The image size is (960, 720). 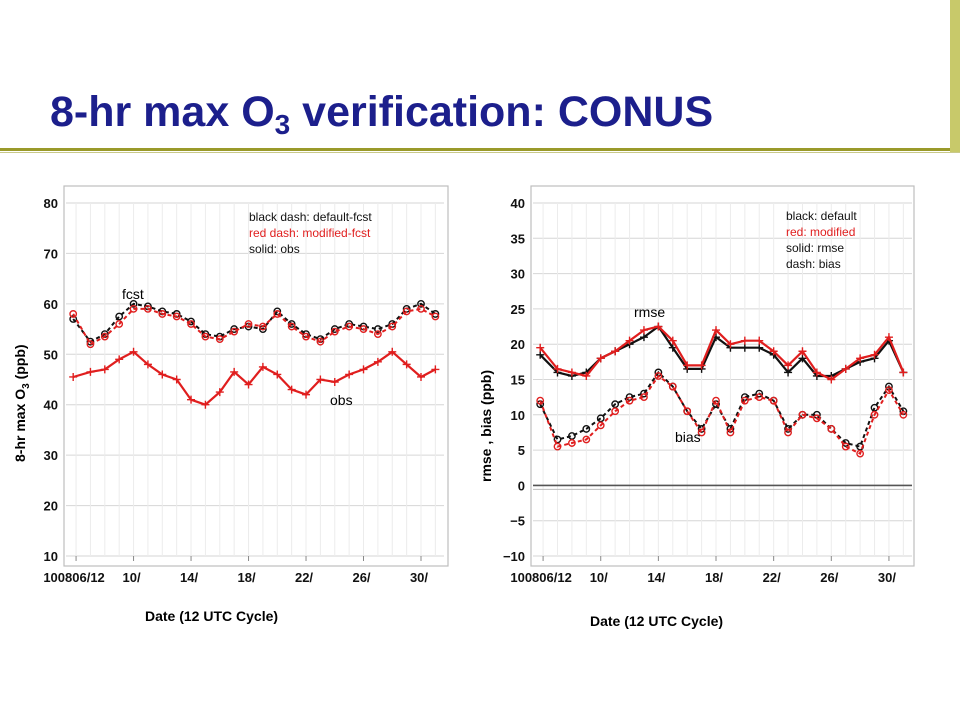 What do you see at coordinates (22, 403) in the screenshot?
I see `chart1-ylabel: 8-hr max O3 (ppb)` at bounding box center [22, 403].